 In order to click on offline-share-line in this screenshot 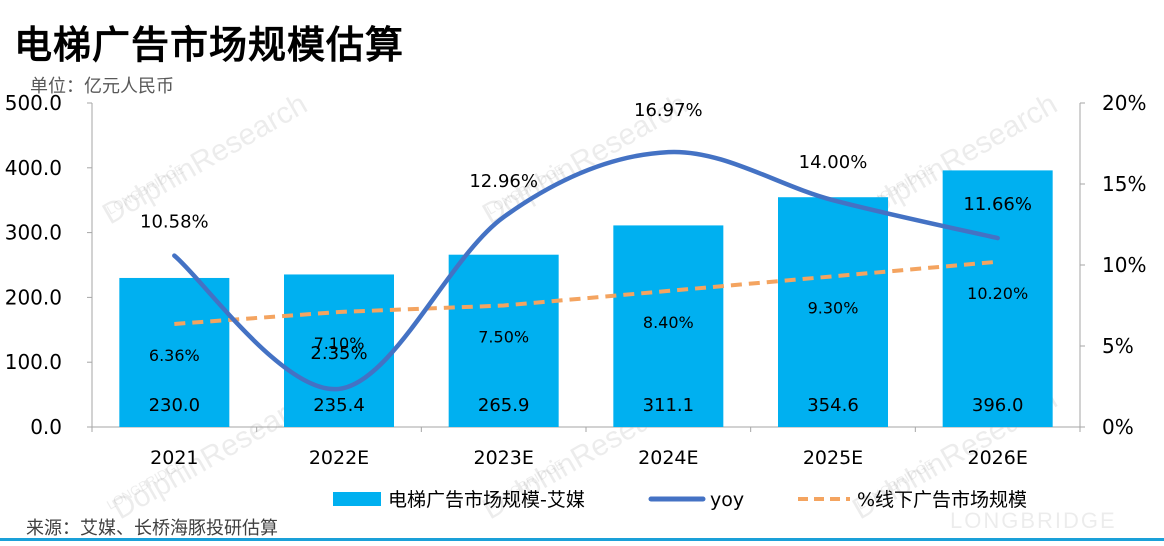, I will do `click(586, 292)`.